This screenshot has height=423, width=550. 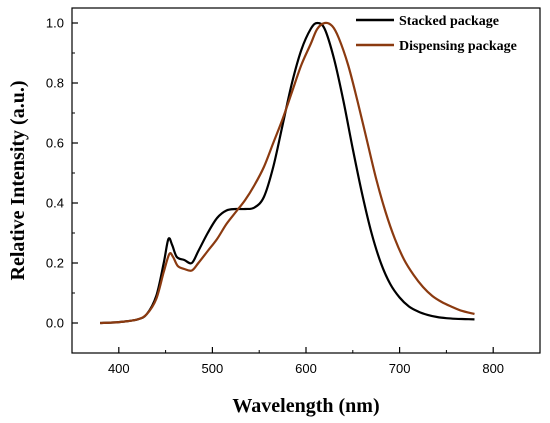 What do you see at coordinates (400, 368) in the screenshot?
I see `x-tick-label: 700` at bounding box center [400, 368].